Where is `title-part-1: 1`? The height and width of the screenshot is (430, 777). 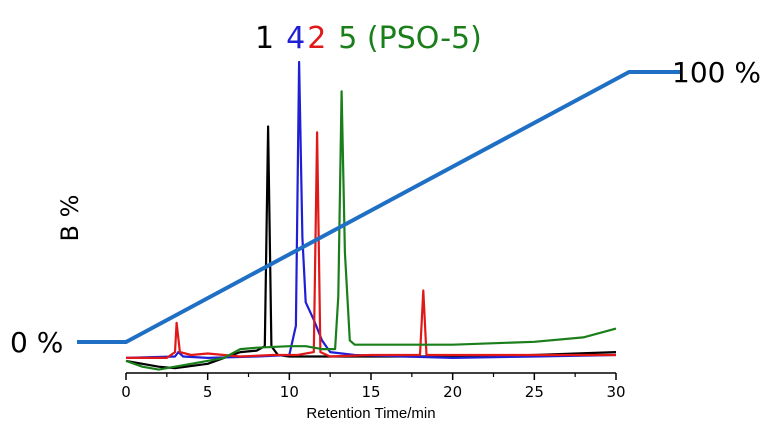
title-part-1: 1 is located at coordinates (264, 38).